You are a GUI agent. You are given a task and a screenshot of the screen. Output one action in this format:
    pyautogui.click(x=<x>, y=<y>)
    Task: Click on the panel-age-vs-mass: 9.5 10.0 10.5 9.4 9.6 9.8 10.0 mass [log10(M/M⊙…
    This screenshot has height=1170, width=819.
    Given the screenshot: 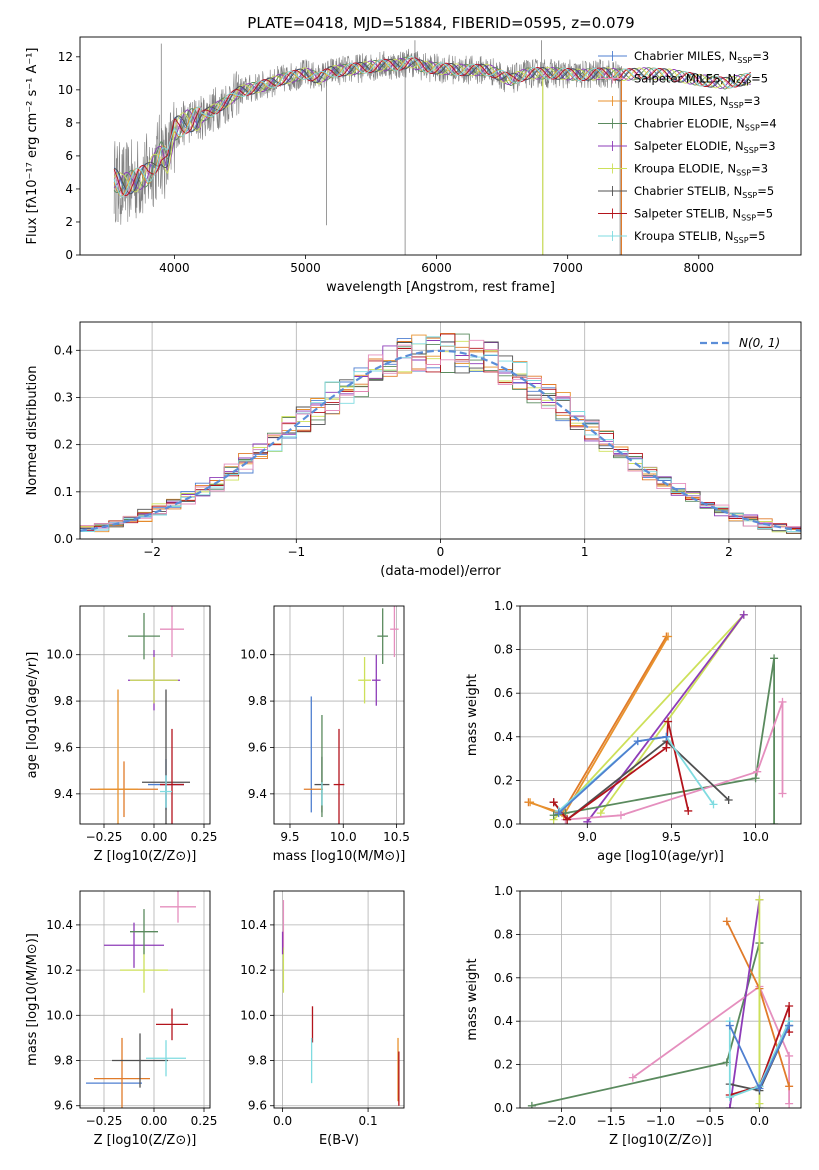 What is the action you would take?
    pyautogui.click(x=325, y=734)
    